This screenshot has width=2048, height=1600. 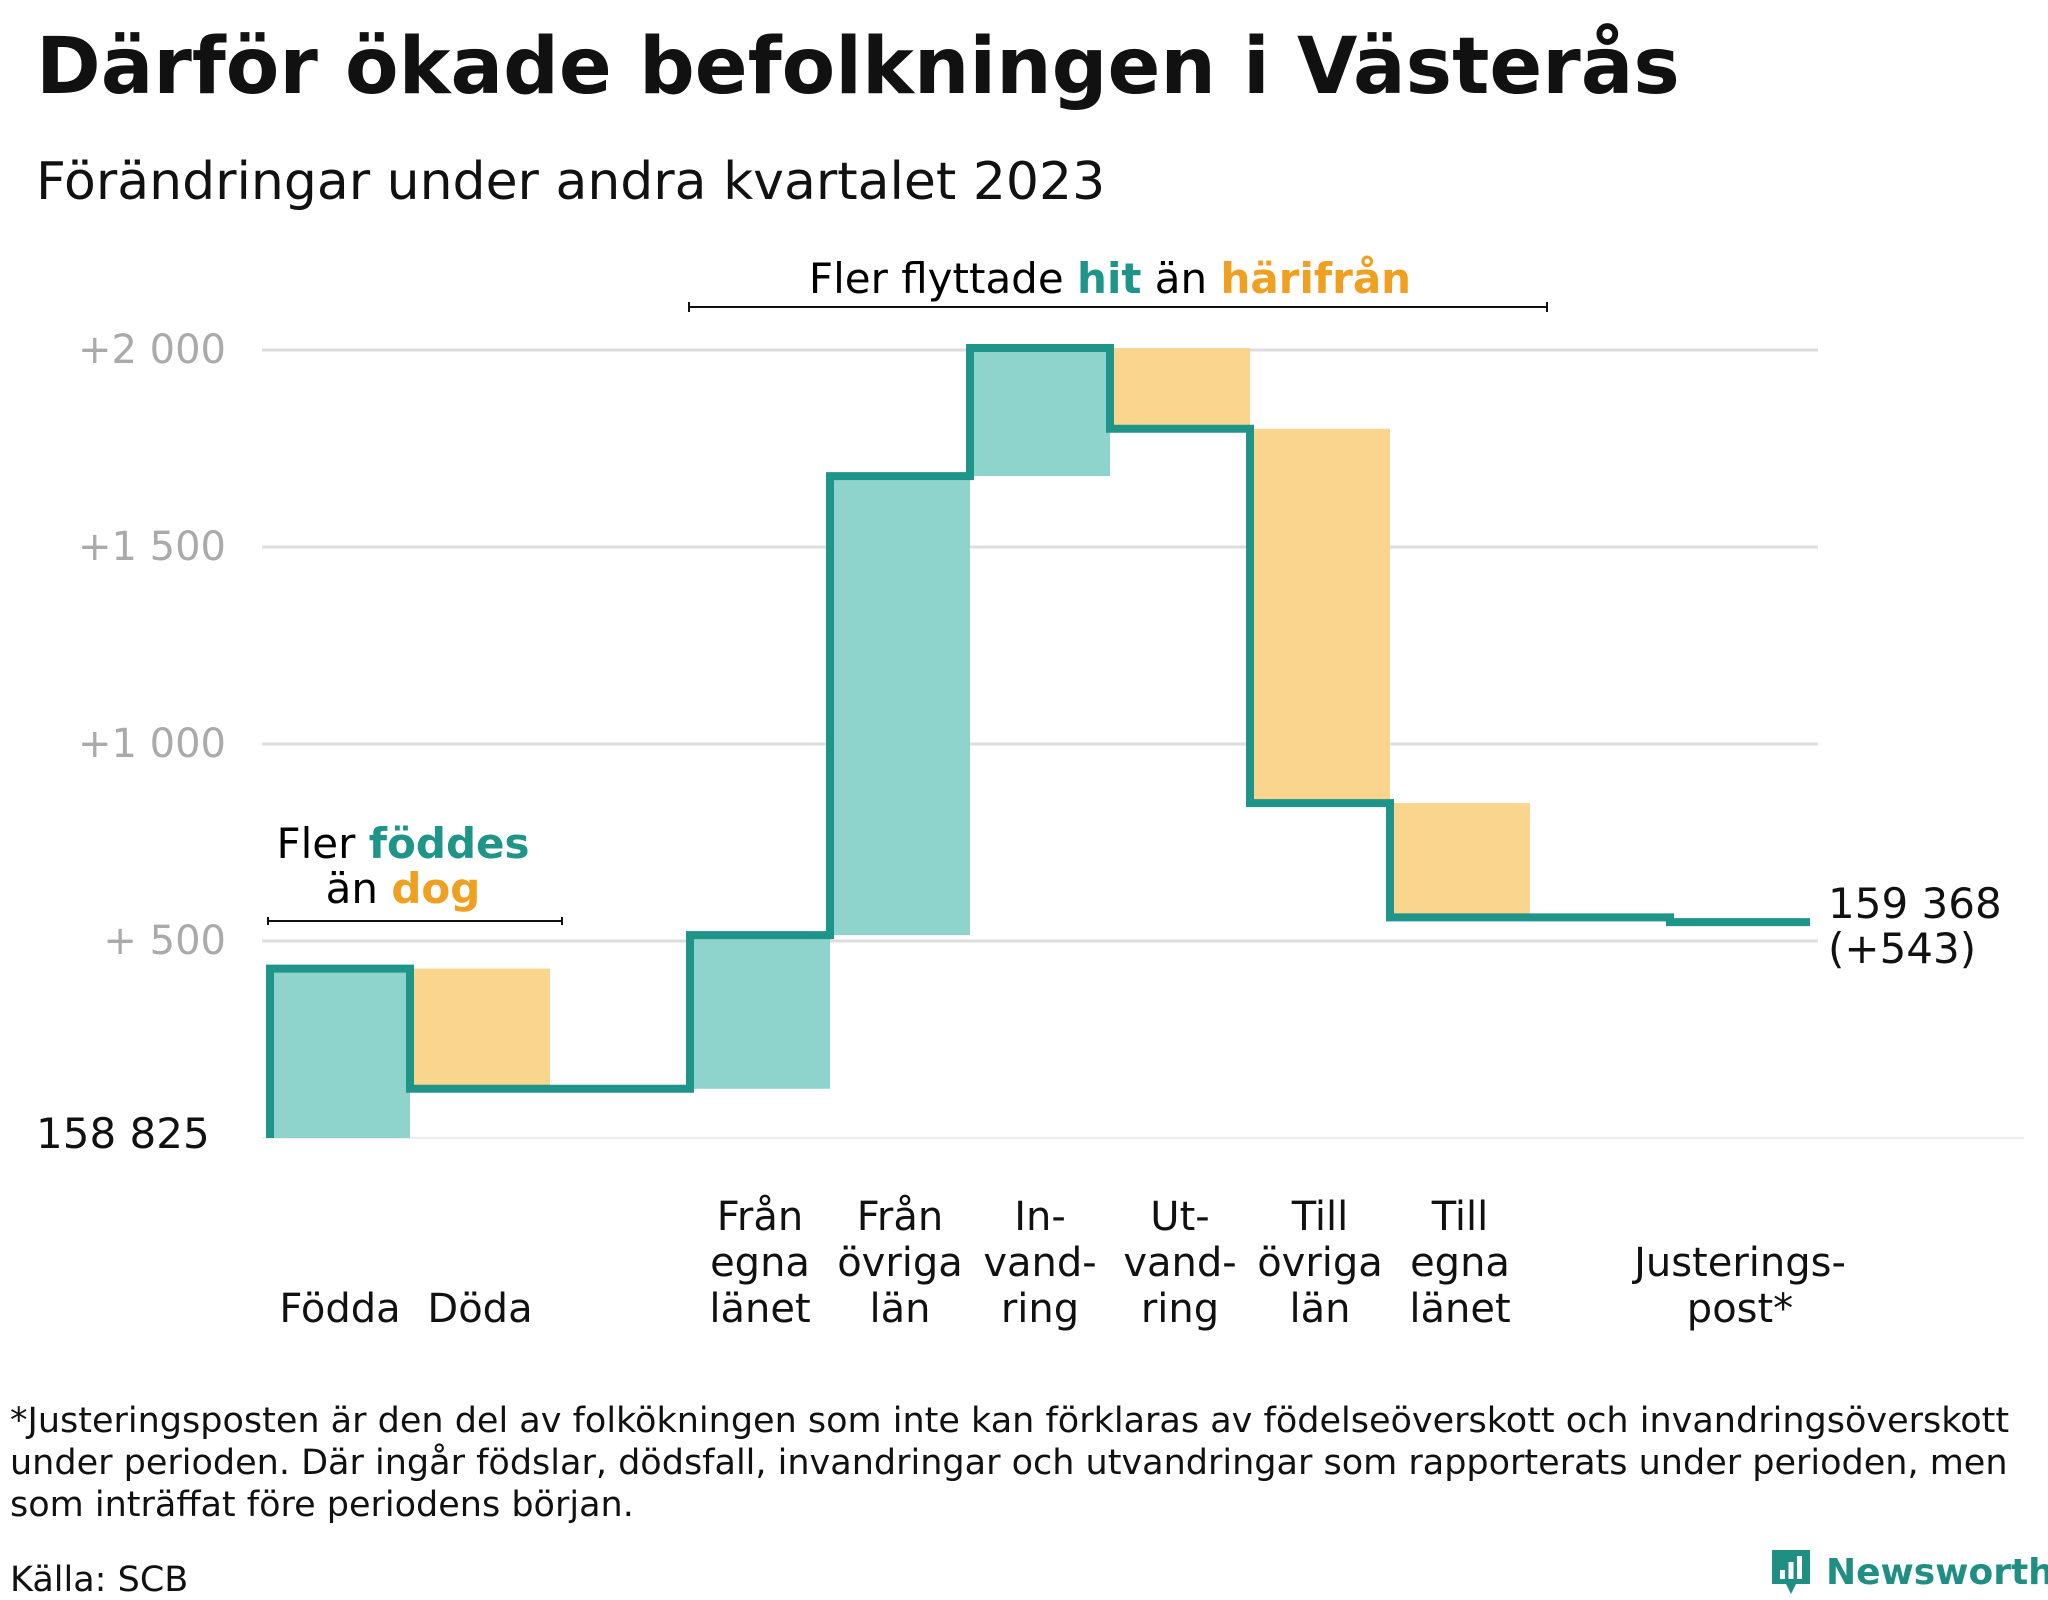 I want to click on moves-annotation: Fler flyttade hit än härifrån, so click(x=1110, y=278).